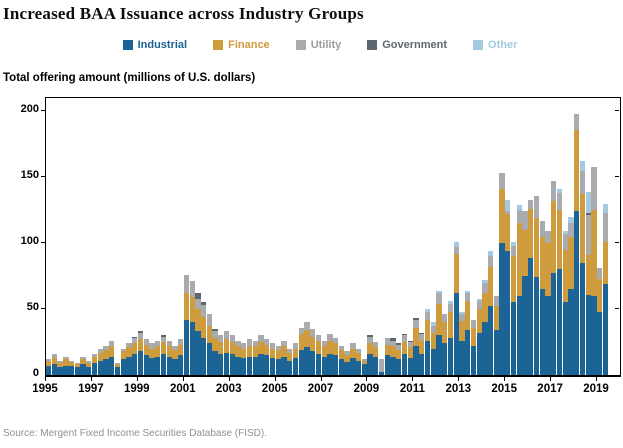  I want to click on legend-item-industrial: Industrial, so click(155, 45).